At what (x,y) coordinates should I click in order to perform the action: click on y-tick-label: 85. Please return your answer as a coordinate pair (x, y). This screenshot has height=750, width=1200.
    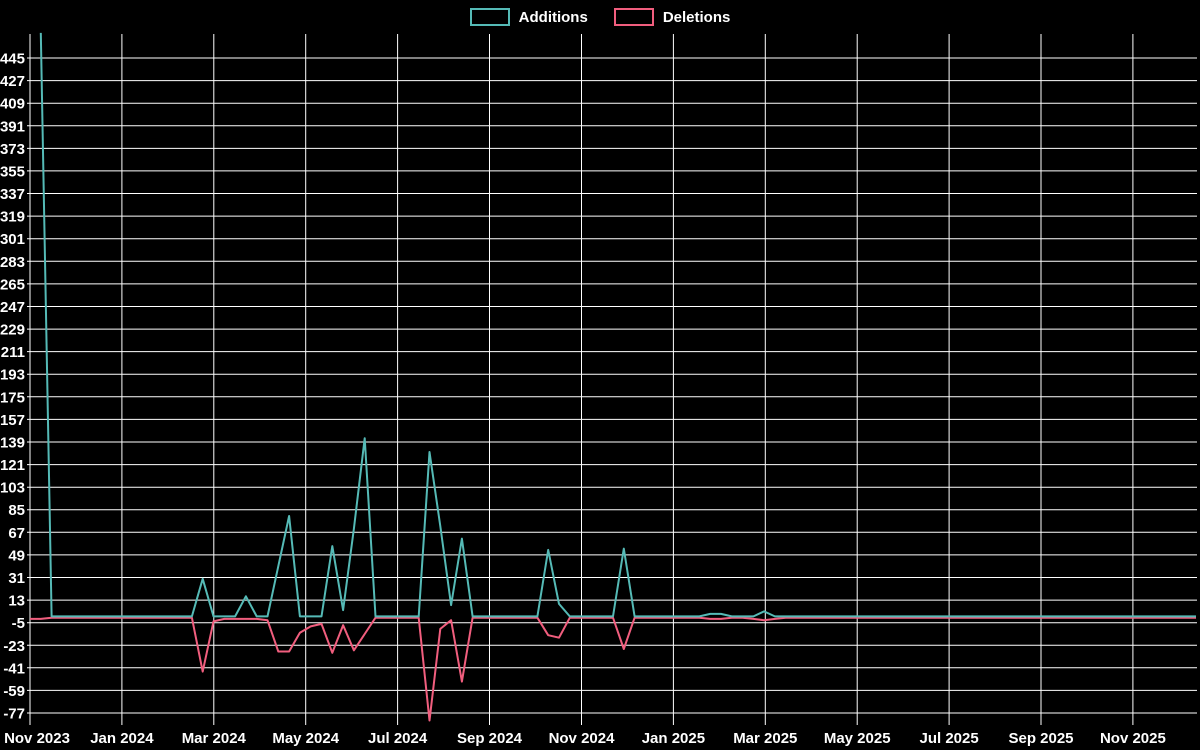
    Looking at the image, I should click on (16, 510).